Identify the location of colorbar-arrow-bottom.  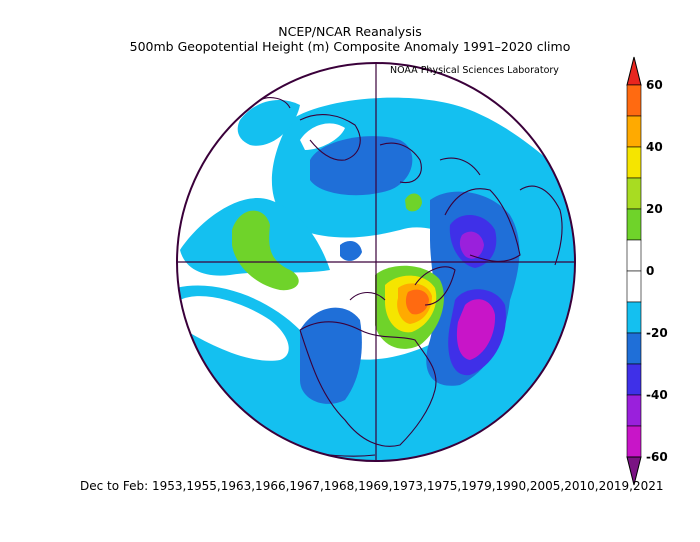
(634, 471).